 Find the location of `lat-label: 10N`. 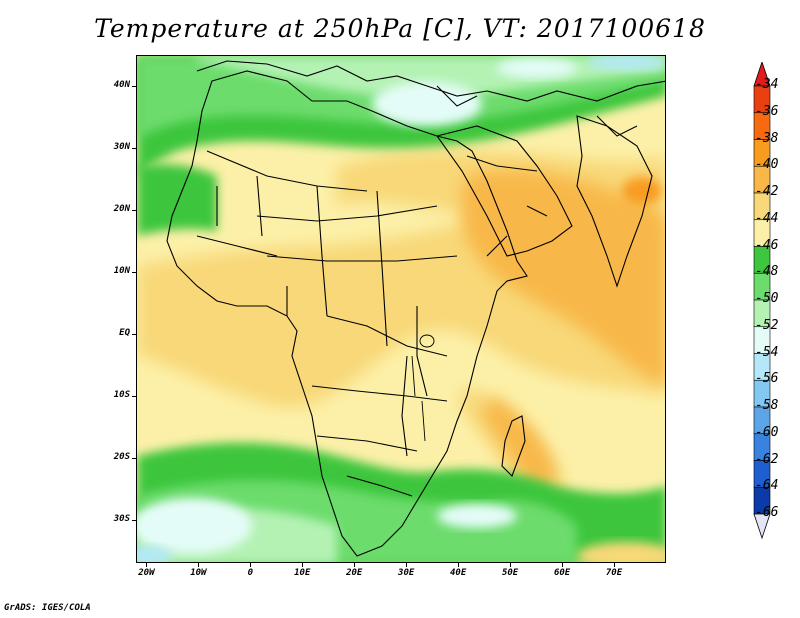

lat-label: 10N is located at coordinates (121, 270).